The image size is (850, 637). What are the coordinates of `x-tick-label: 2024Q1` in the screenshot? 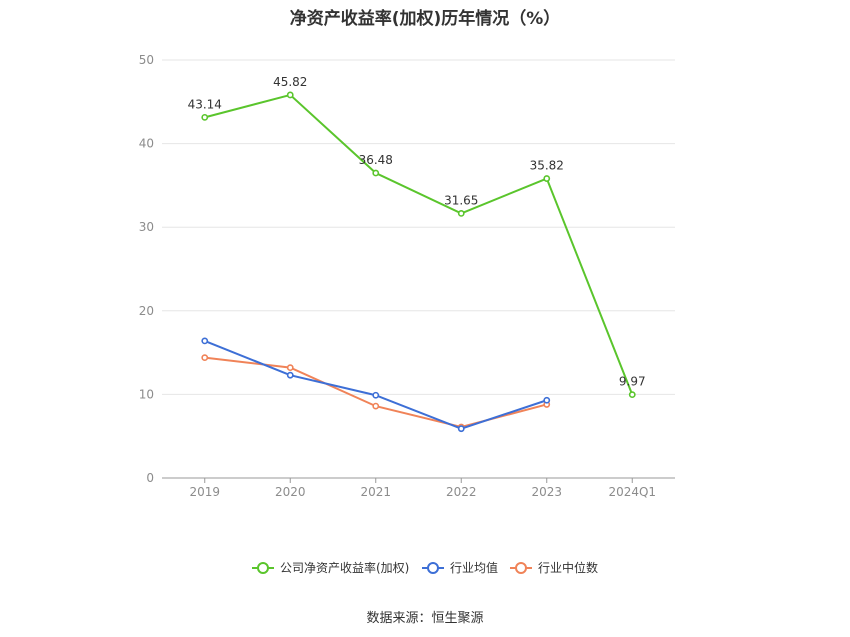 It's located at (632, 492).